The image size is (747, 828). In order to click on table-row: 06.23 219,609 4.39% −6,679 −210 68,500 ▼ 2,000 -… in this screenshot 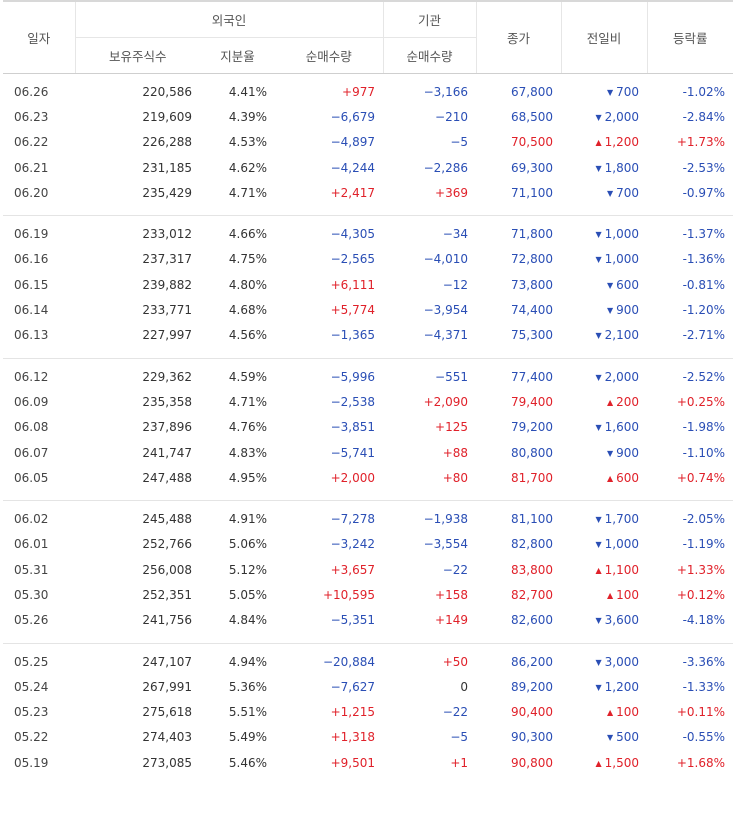, I will do `click(368, 116)`.